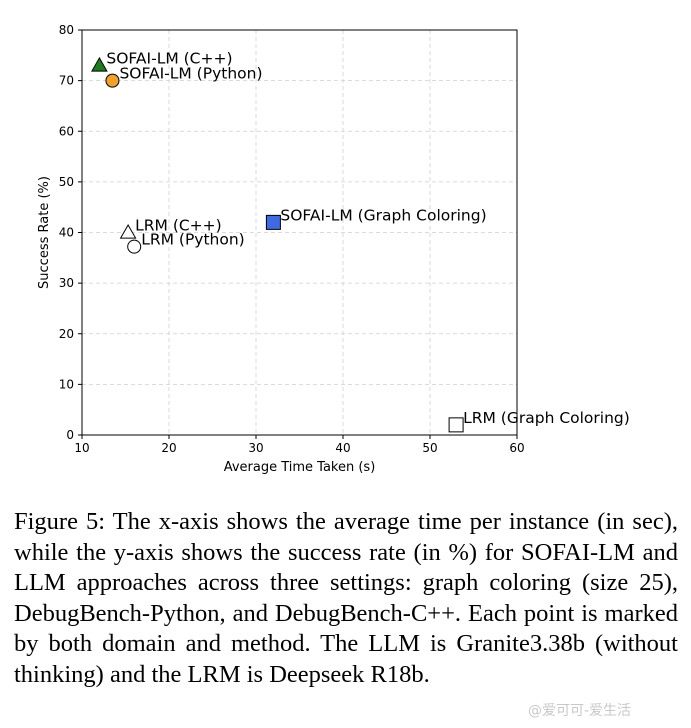 The image size is (691, 728). I want to click on data-point: SOFAI-LM (Graph Coloring), so click(376, 218).